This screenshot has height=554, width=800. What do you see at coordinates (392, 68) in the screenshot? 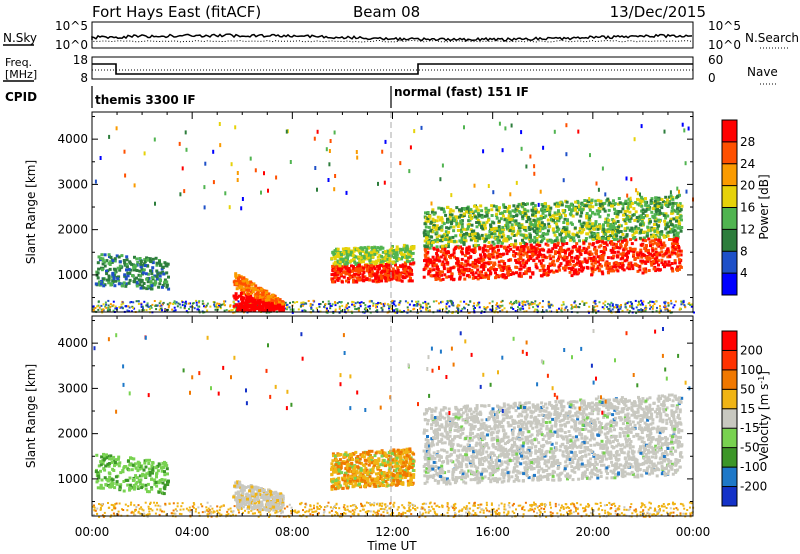
I see `freq-frame` at bounding box center [392, 68].